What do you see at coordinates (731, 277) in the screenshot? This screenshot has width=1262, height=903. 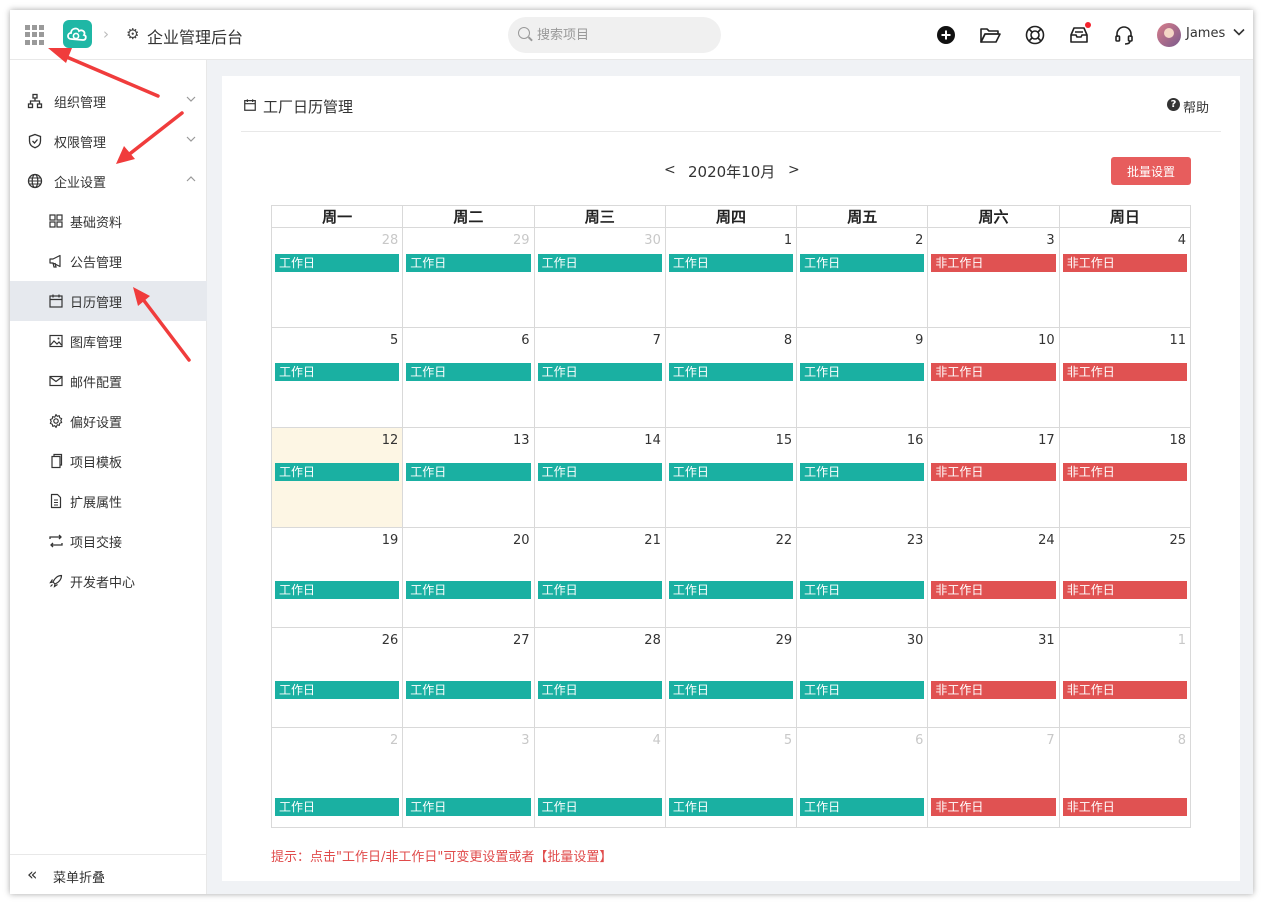 I see `calendar-day-cell: 1 工作日` at bounding box center [731, 277].